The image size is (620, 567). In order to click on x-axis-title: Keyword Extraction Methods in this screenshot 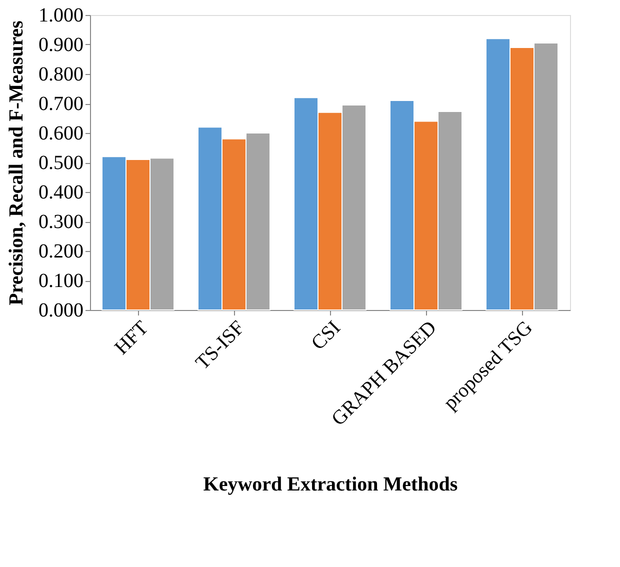, I will do `click(330, 484)`.